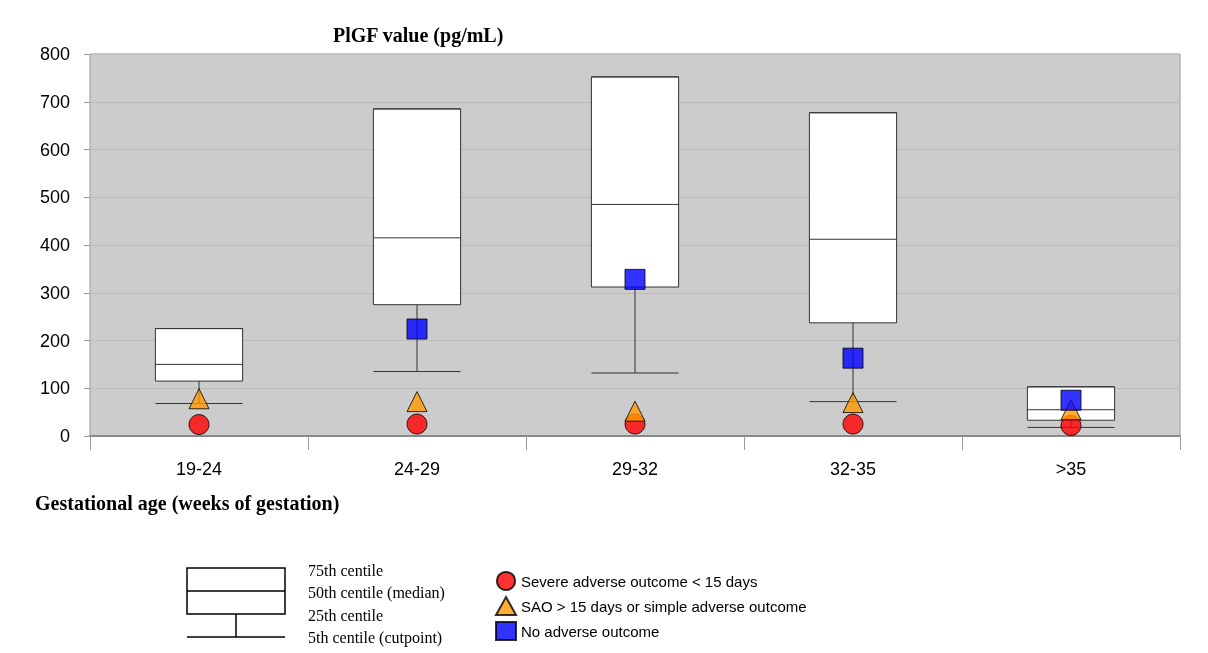 Image resolution: width=1208 pixels, height=653 pixels. What do you see at coordinates (853, 469) in the screenshot?
I see `x-tick-label: 32-35` at bounding box center [853, 469].